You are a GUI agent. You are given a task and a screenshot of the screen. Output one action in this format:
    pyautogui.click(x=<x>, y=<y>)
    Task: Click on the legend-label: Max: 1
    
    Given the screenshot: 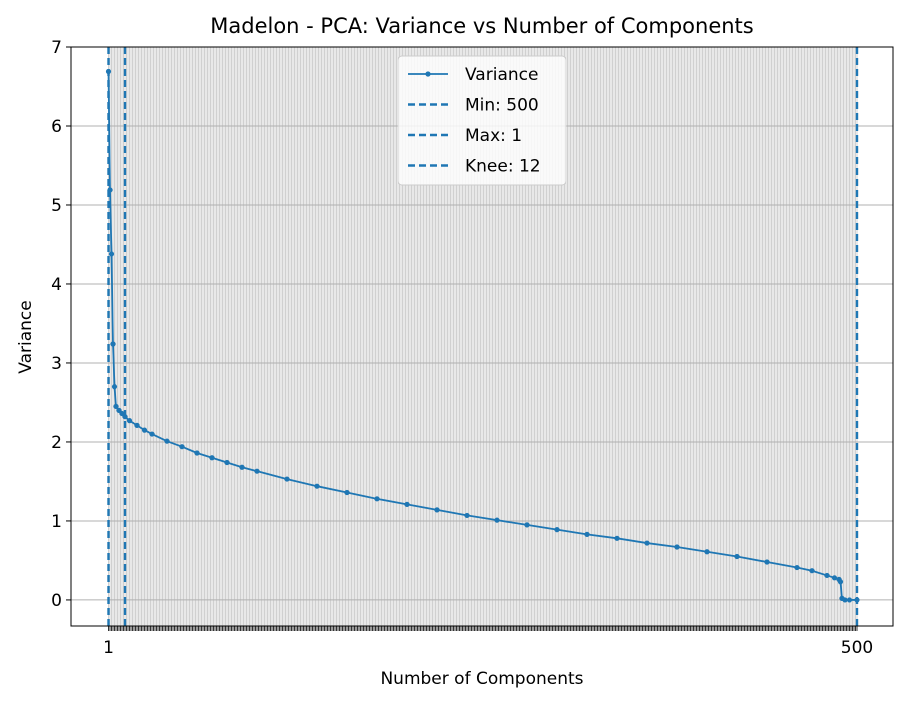 What is the action you would take?
    pyautogui.click(x=493, y=136)
    